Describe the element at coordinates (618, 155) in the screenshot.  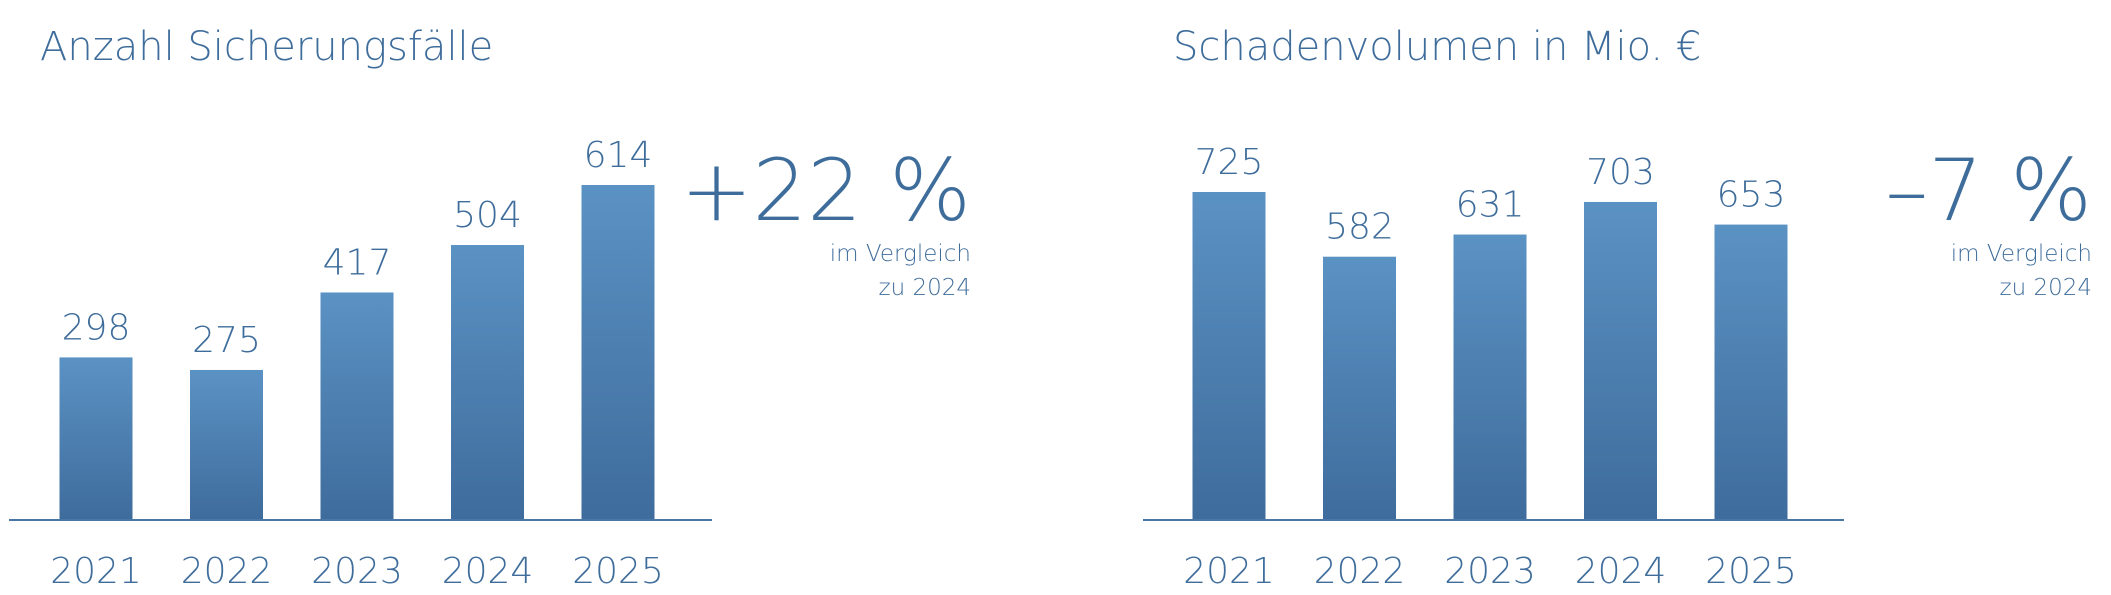
I see `value-label: 614` at that location.